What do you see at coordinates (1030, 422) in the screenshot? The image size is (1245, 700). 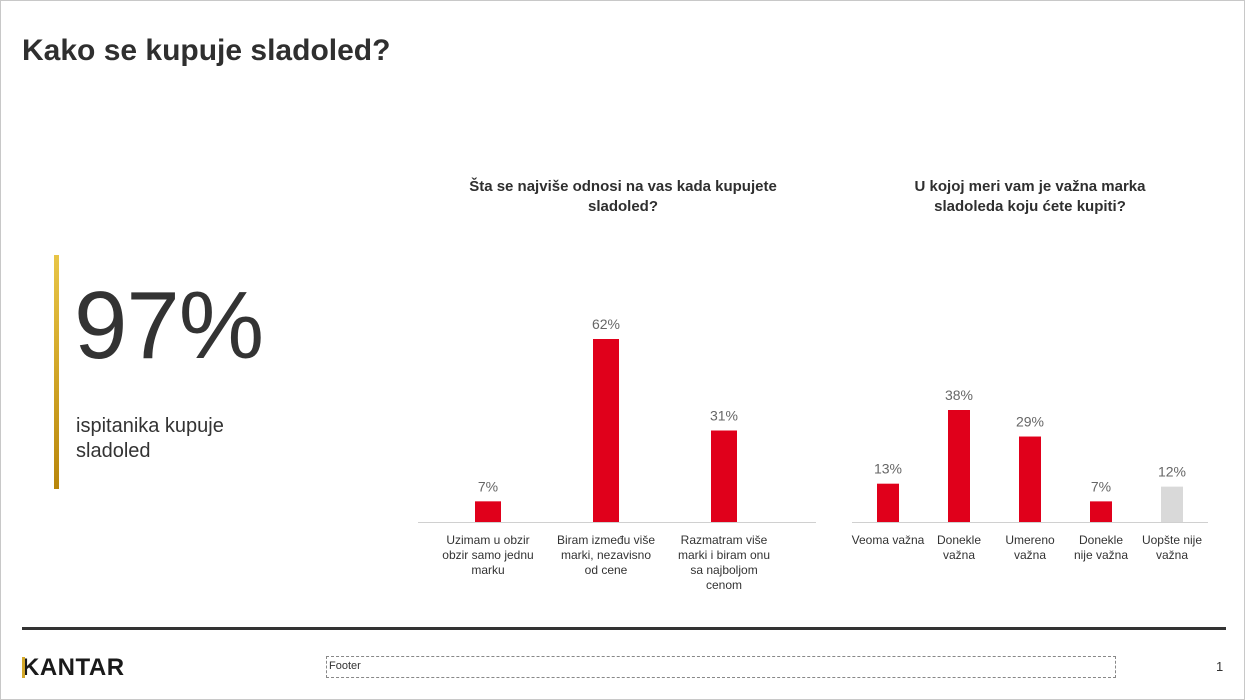 I see `chart-2-data-label: 29%` at bounding box center [1030, 422].